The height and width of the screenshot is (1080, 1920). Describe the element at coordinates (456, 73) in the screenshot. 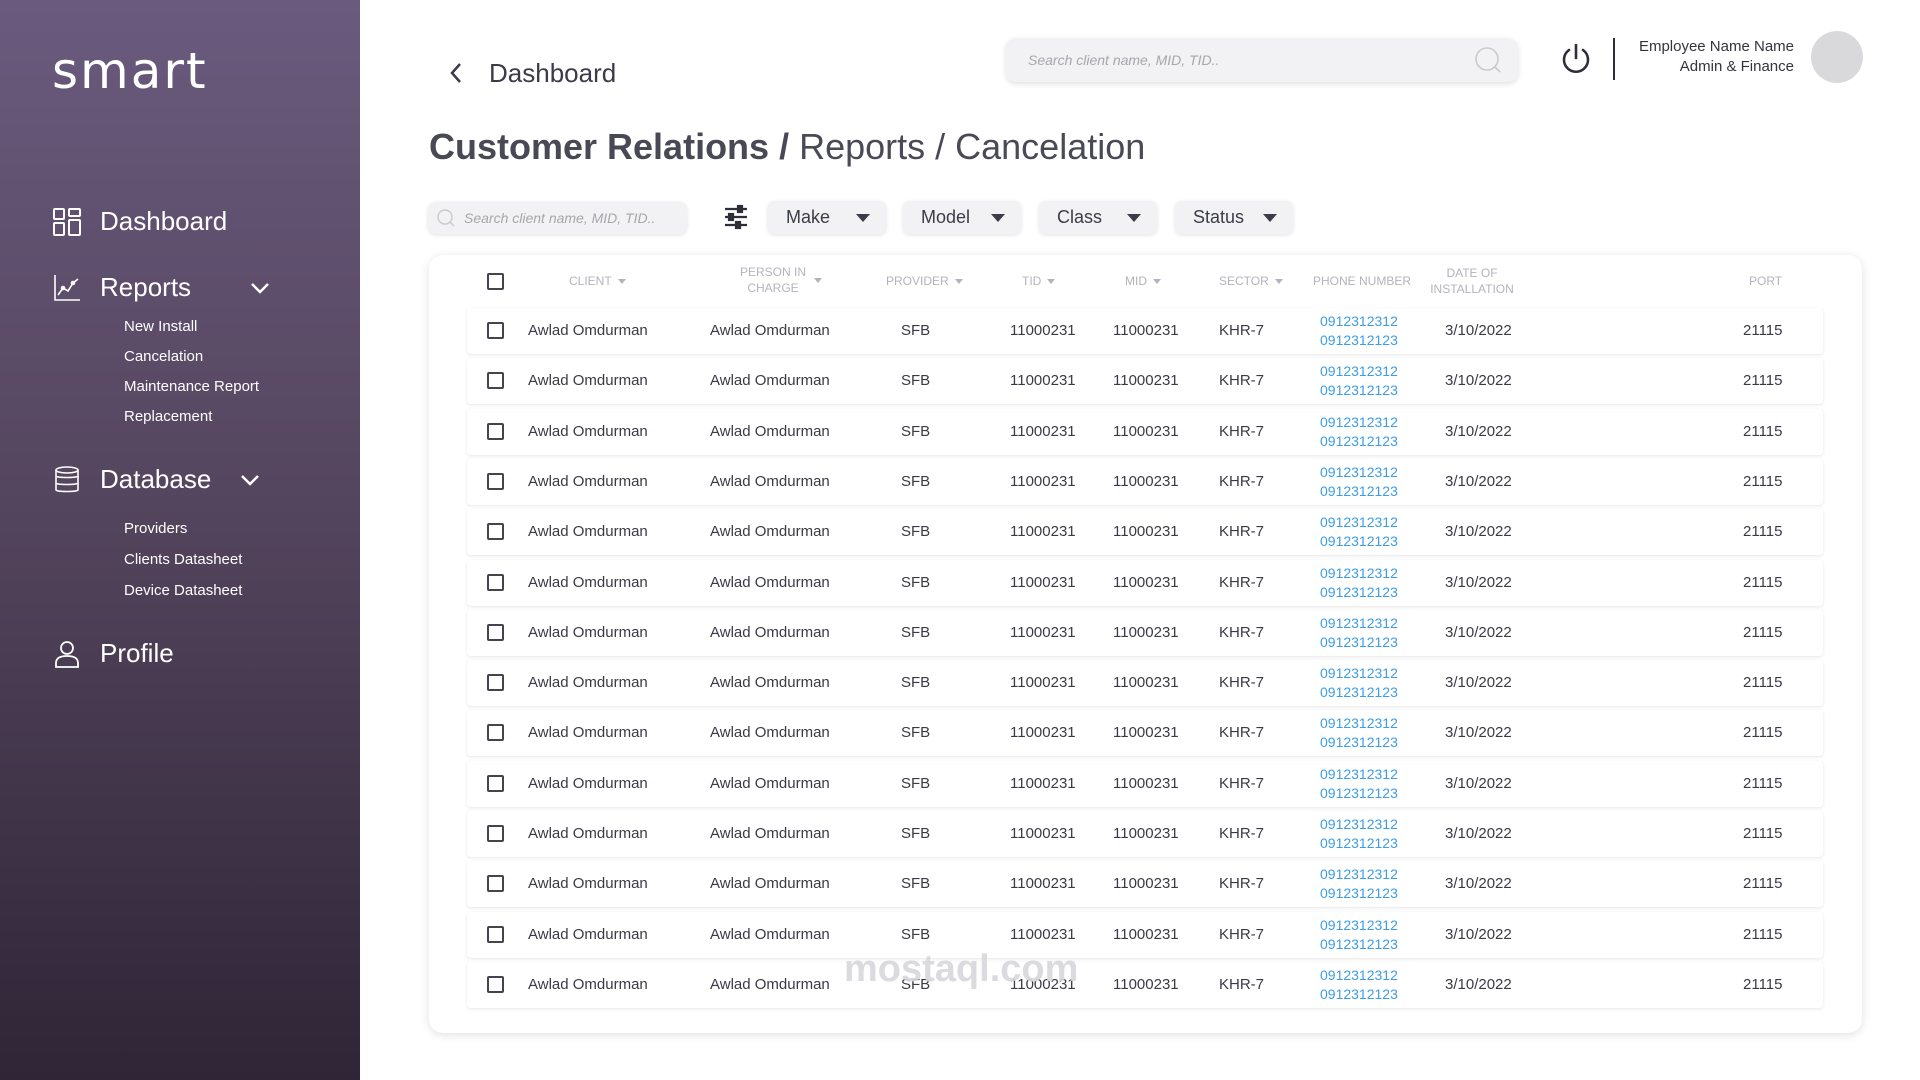

I see `chevron-left-icon` at that location.